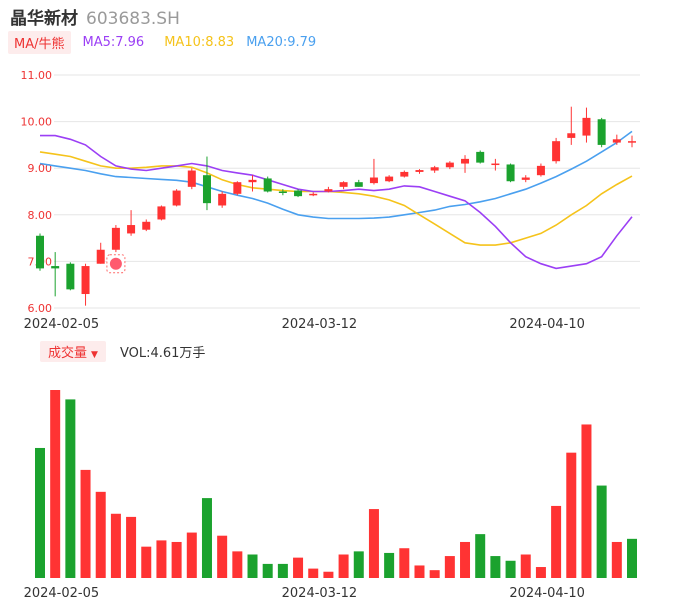 The width and height of the screenshot is (686, 606). Describe the element at coordinates (162, 42) in the screenshot. I see `ma-legend: MA/牛熊 MA5:7.96 MA10:8.83 MA20:9.79` at that location.